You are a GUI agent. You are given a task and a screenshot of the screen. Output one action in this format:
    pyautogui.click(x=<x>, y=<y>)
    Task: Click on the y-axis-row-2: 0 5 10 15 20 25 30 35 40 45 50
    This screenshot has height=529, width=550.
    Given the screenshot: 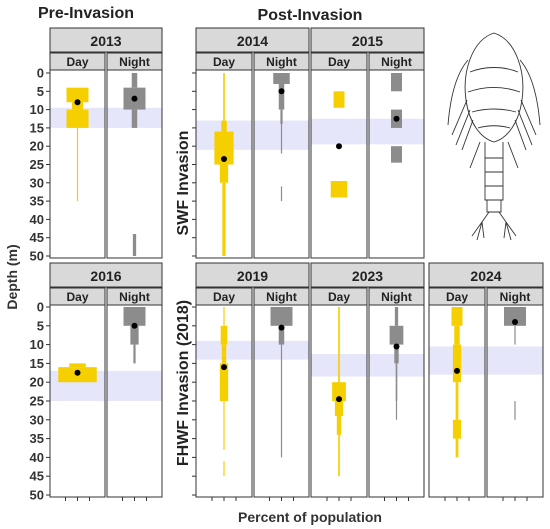 What is the action you would take?
    pyautogui.click(x=40, y=401)
    